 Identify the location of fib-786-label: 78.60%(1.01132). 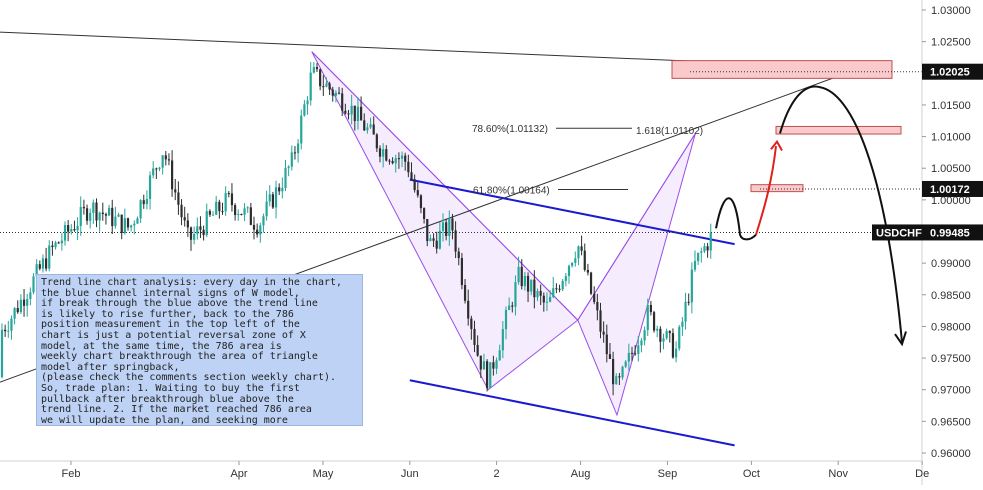
(510, 129).